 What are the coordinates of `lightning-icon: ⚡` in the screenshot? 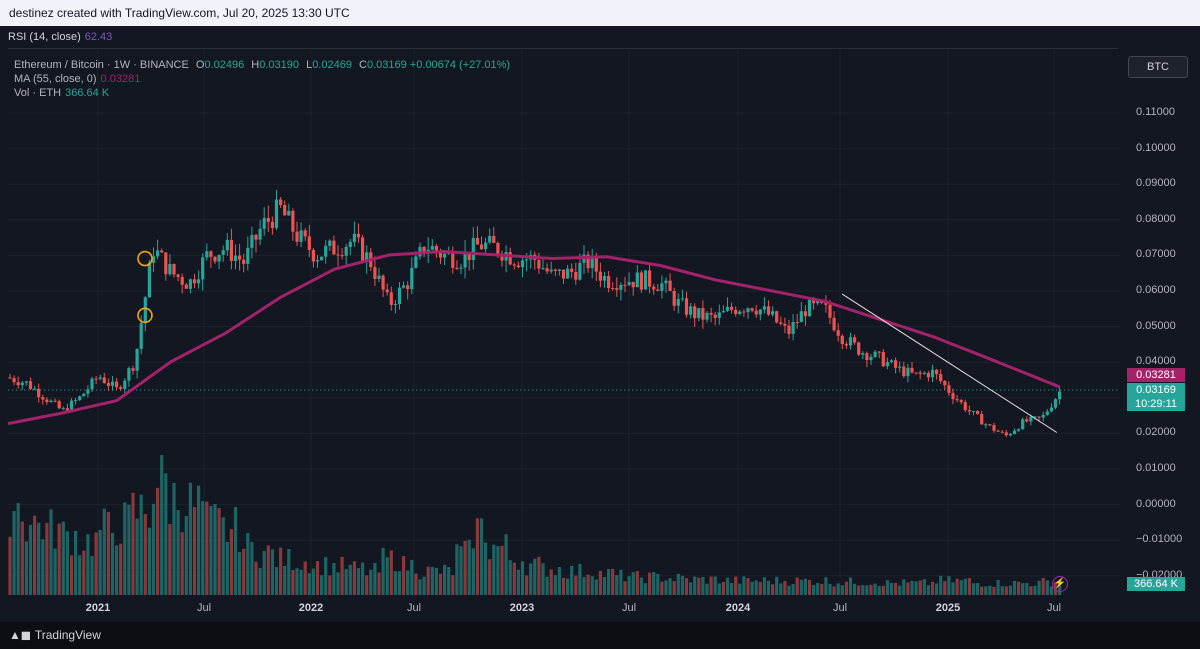 It's located at (1060, 584).